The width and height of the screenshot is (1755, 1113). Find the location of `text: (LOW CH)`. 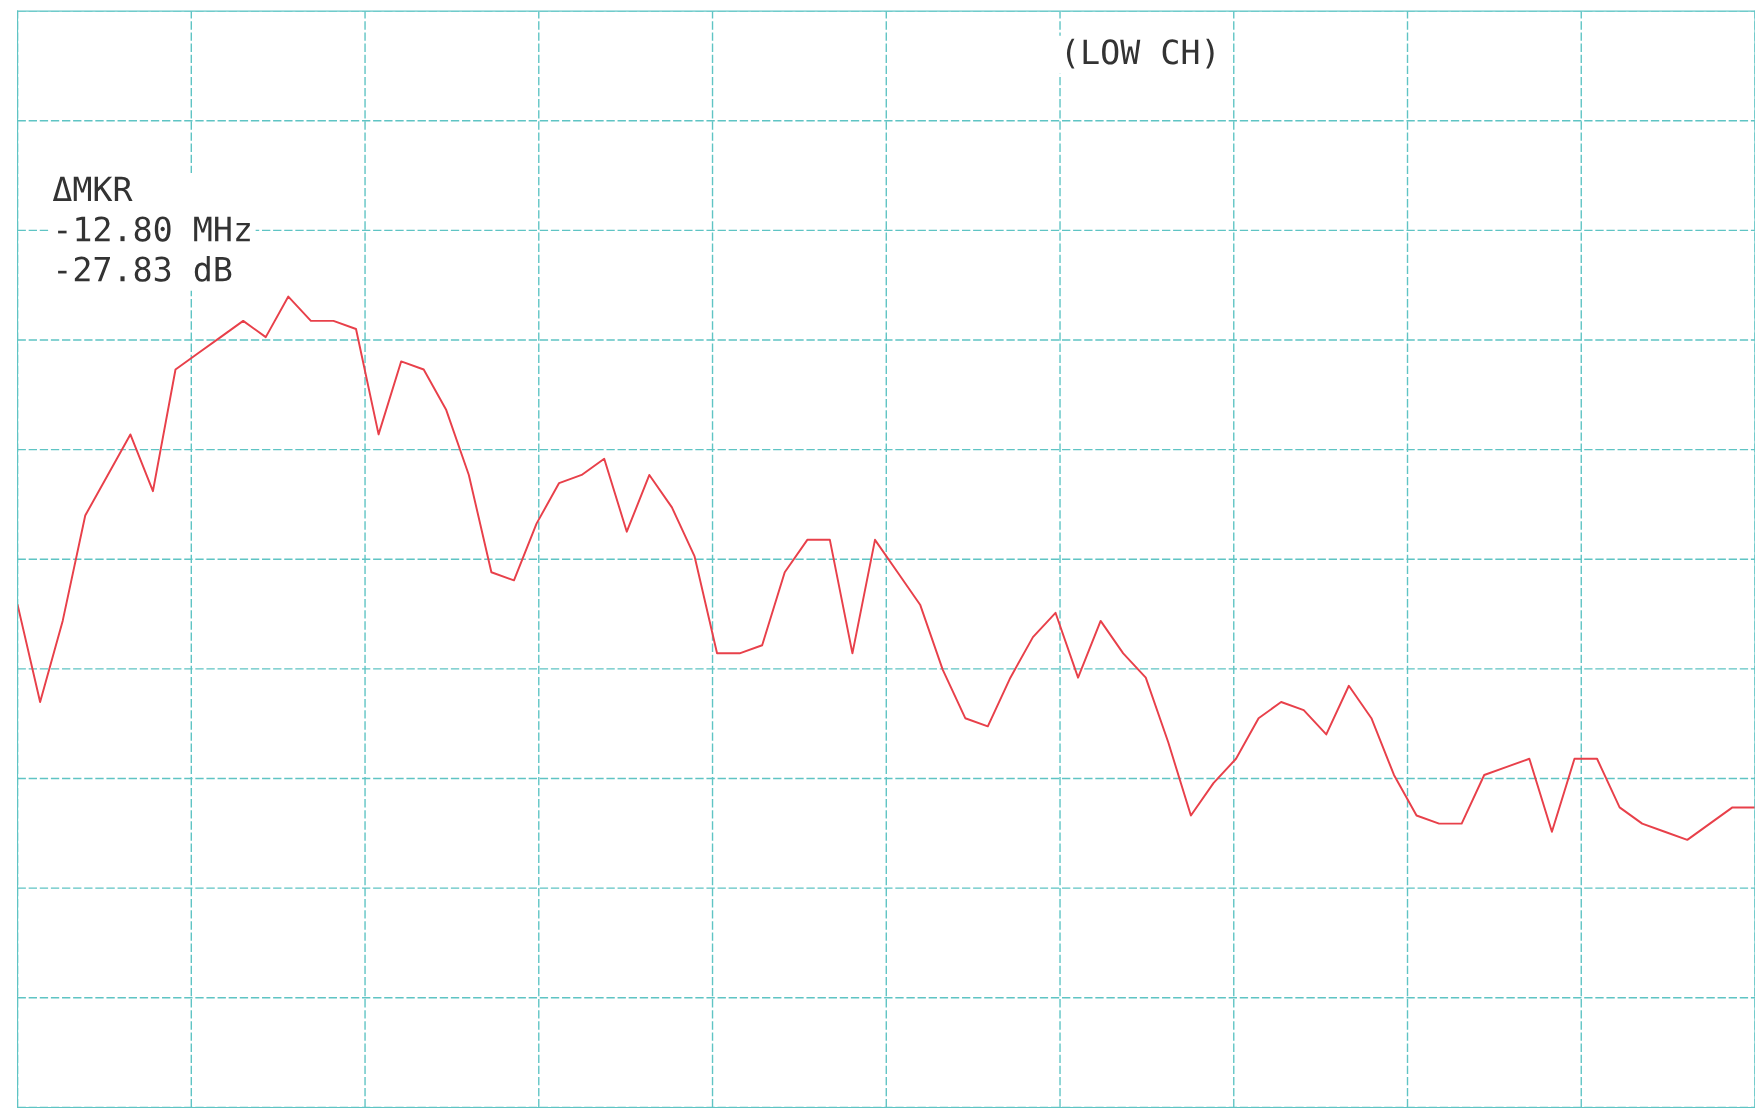

text: (LOW CH) is located at coordinates (1140, 53).